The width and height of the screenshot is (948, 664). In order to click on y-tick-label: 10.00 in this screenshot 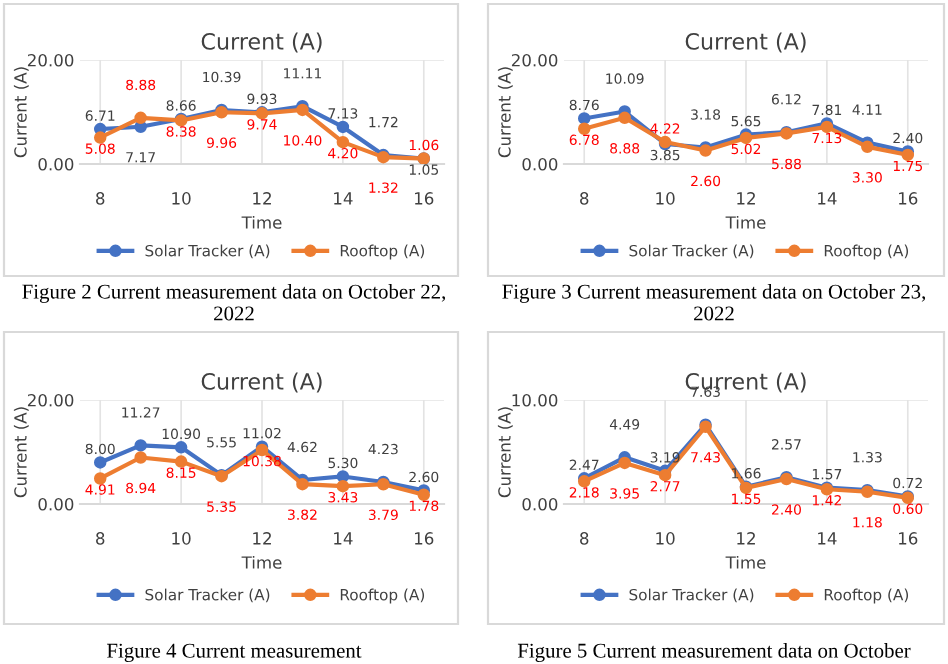, I will do `click(535, 400)`.